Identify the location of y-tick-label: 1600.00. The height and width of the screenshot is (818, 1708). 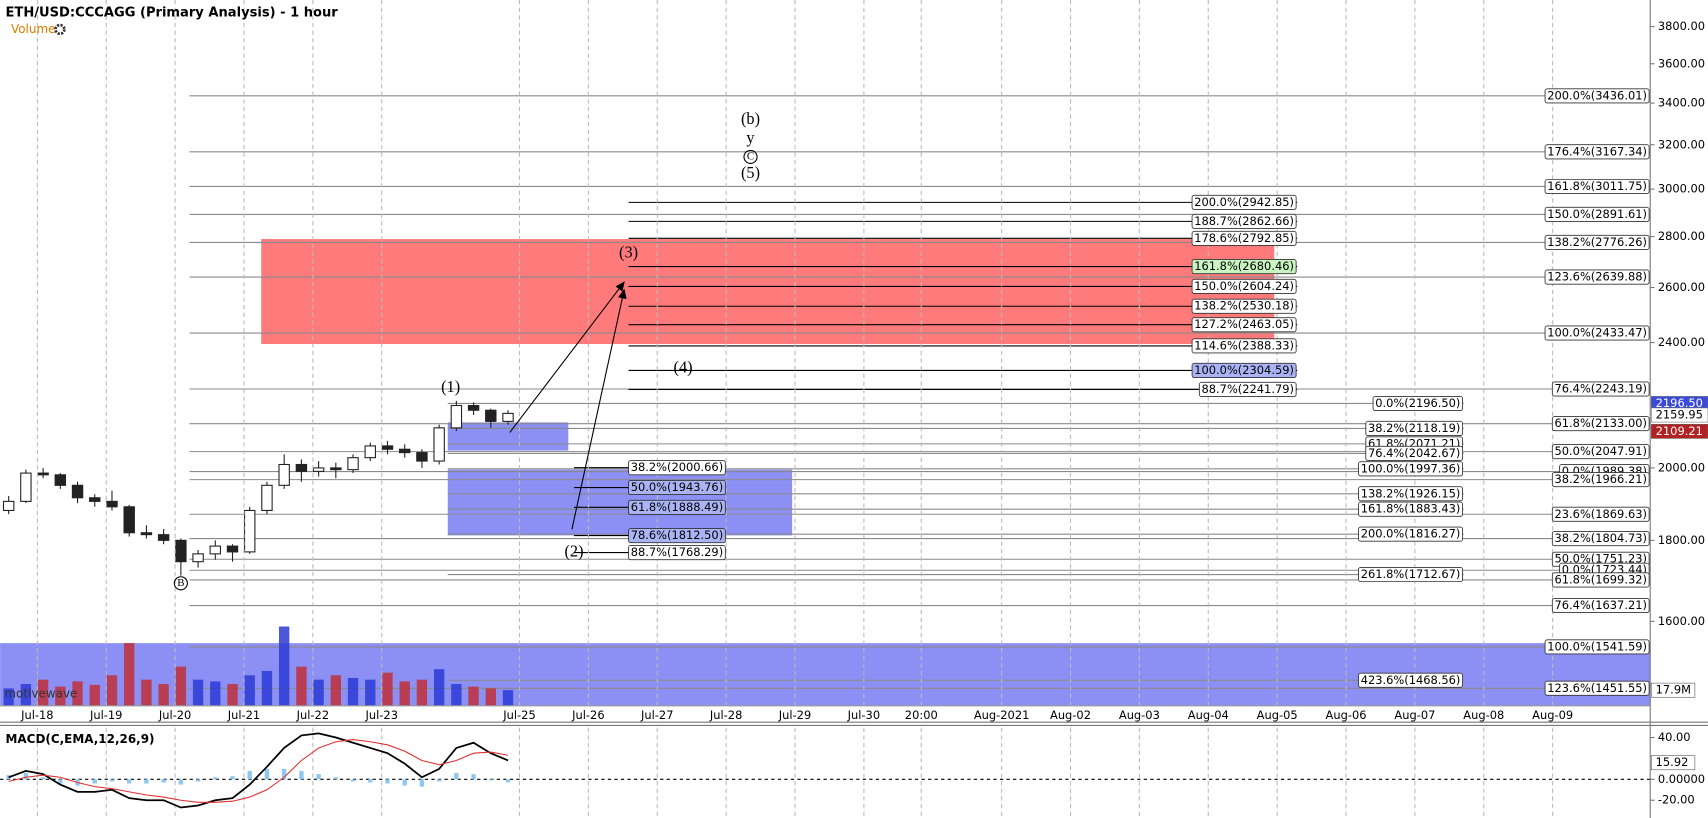
(1681, 621).